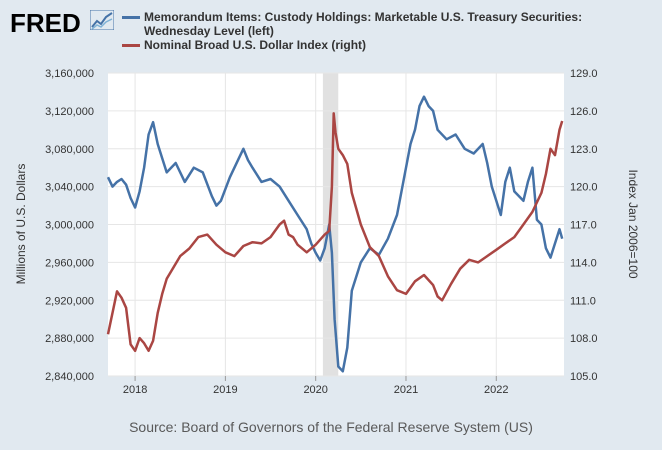 Image resolution: width=662 pixels, height=450 pixels. I want to click on legend-item-dollar-index: Nominal Broad U.S. Dollar Index (right), so click(352, 45).